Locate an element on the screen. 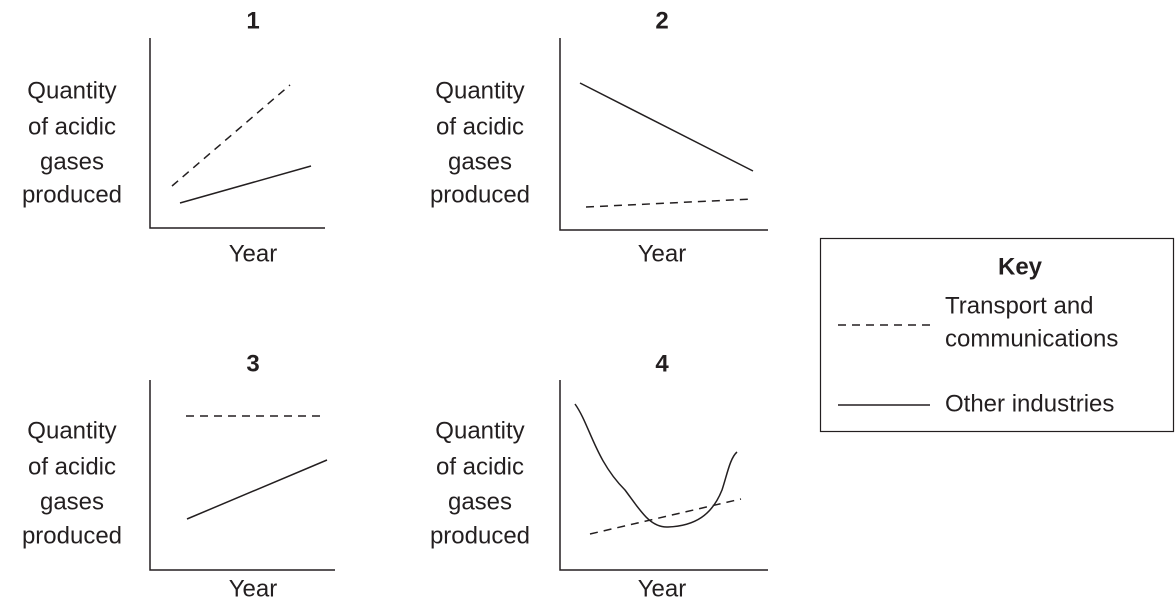 This screenshot has height=601, width=1175. key-label: Transport and is located at coordinates (1019, 305).